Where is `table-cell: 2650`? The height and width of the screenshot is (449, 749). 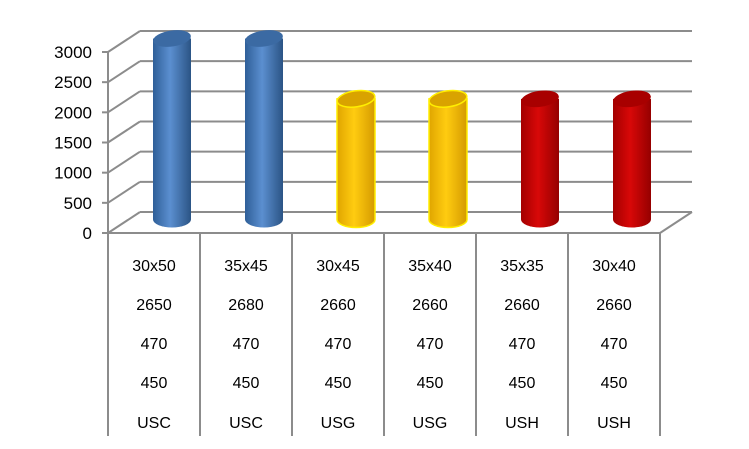
table-cell: 2650 is located at coordinates (154, 305).